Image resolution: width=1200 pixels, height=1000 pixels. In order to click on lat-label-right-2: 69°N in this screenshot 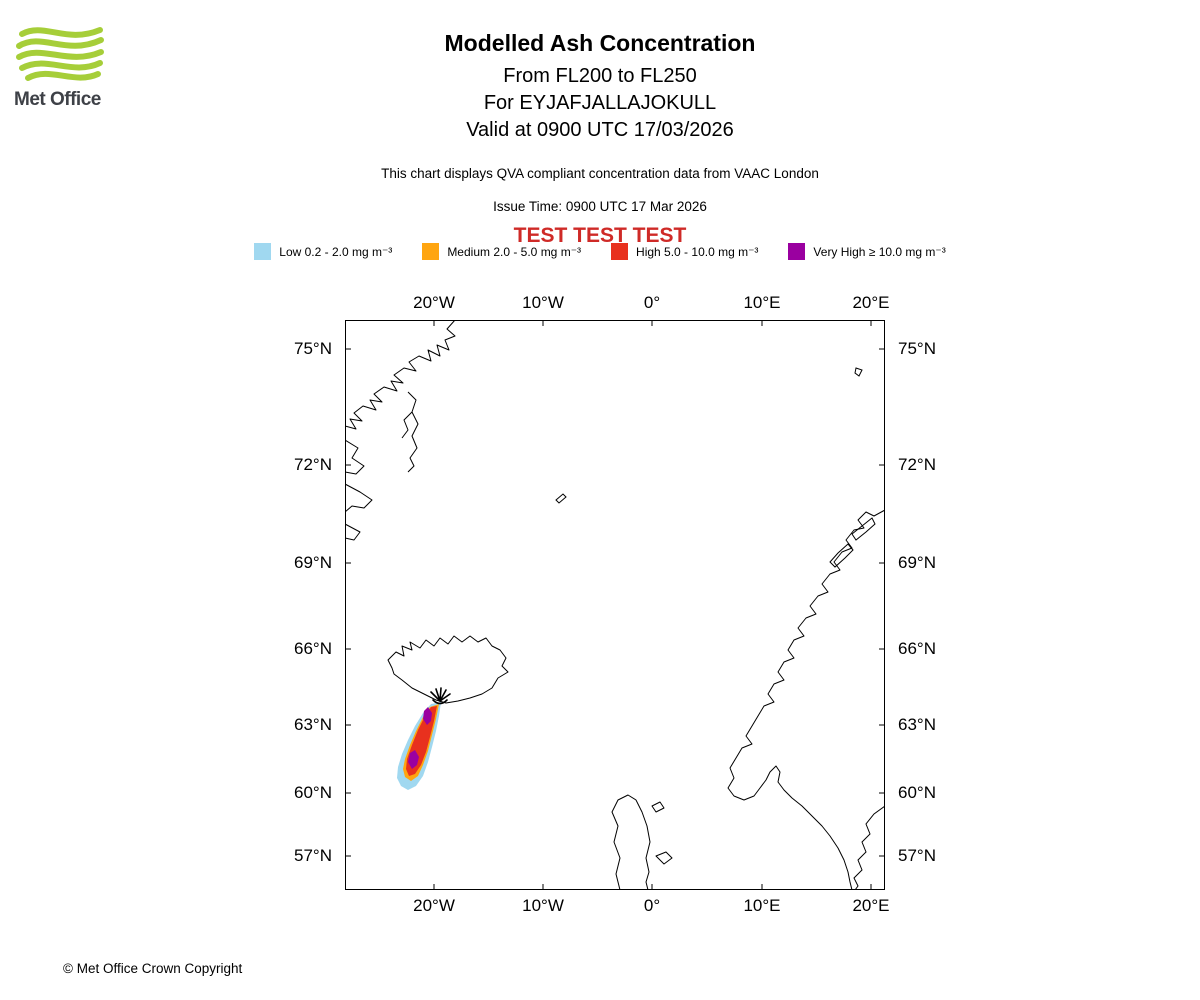, I will do `click(917, 562)`.